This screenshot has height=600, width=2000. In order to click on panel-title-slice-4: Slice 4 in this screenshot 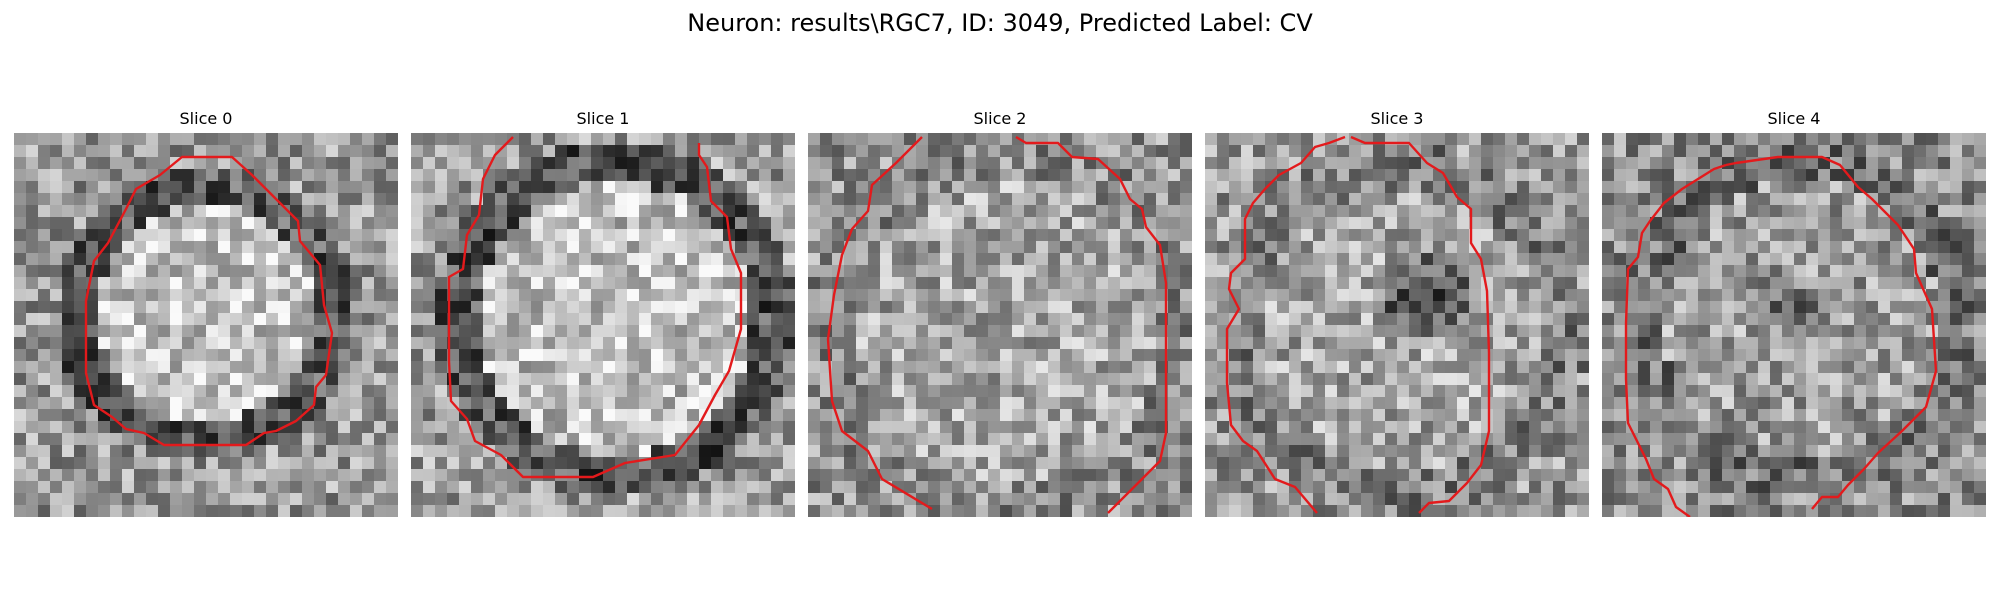, I will do `click(1794, 119)`.